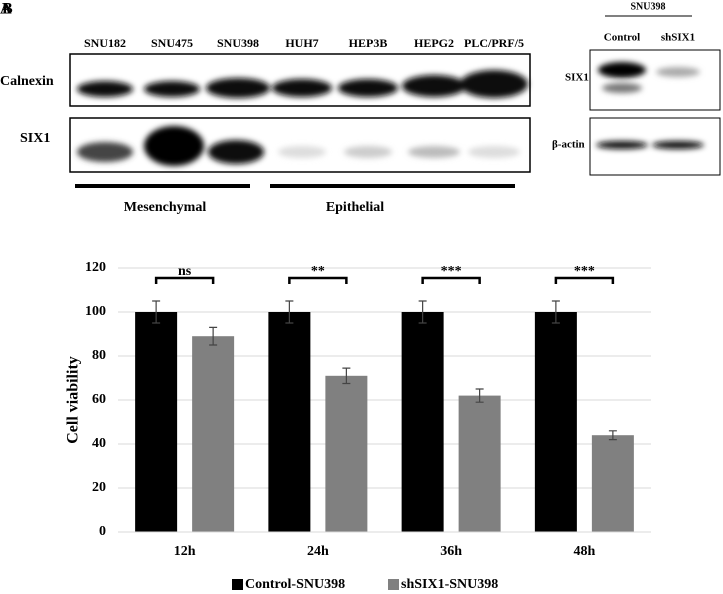 Image resolution: width=723 pixels, height=594 pixels. What do you see at coordinates (172, 43) in the screenshot?
I see `lane-label: SNU475` at bounding box center [172, 43].